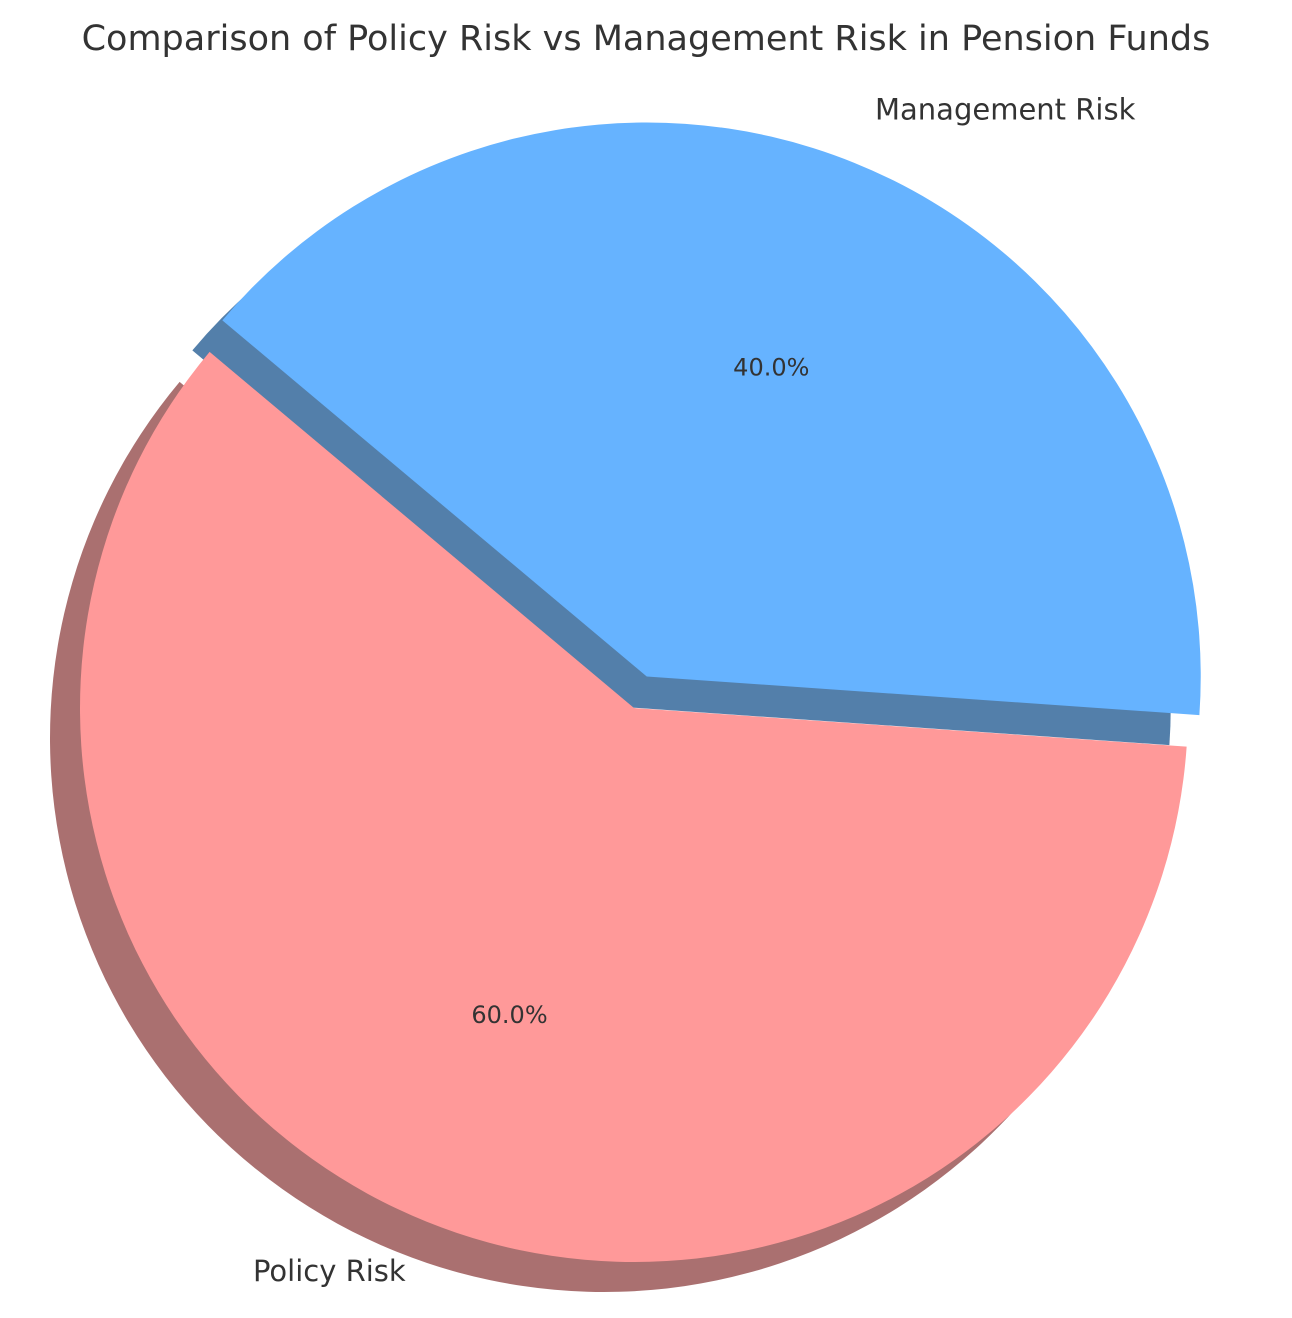 Image resolution: width=1292 pixels, height=1318 pixels. I want to click on slice-label-policy-risk: Policy Risk, so click(329, 1271).